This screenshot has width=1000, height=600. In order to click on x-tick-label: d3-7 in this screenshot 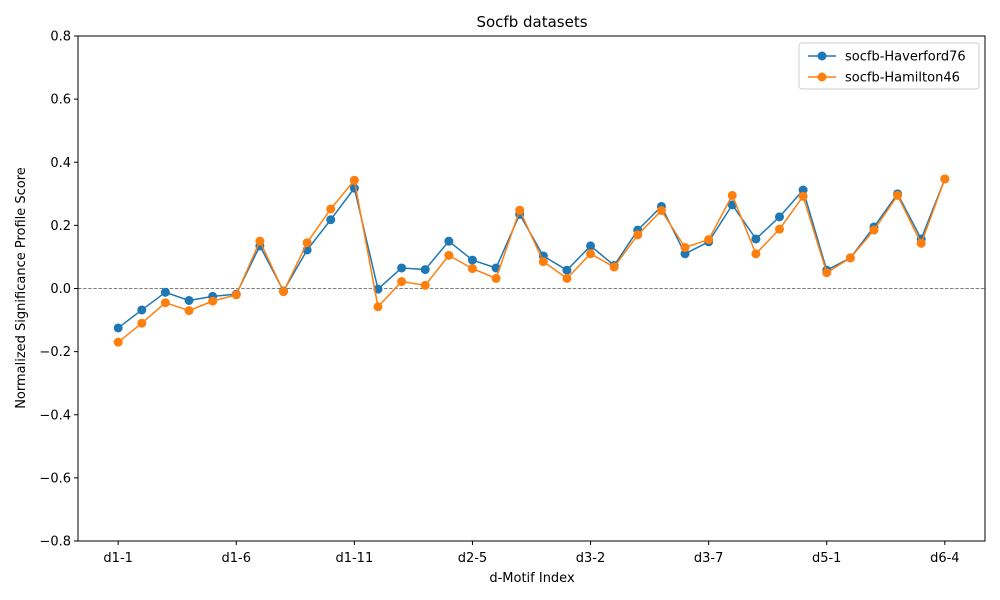, I will do `click(709, 558)`.